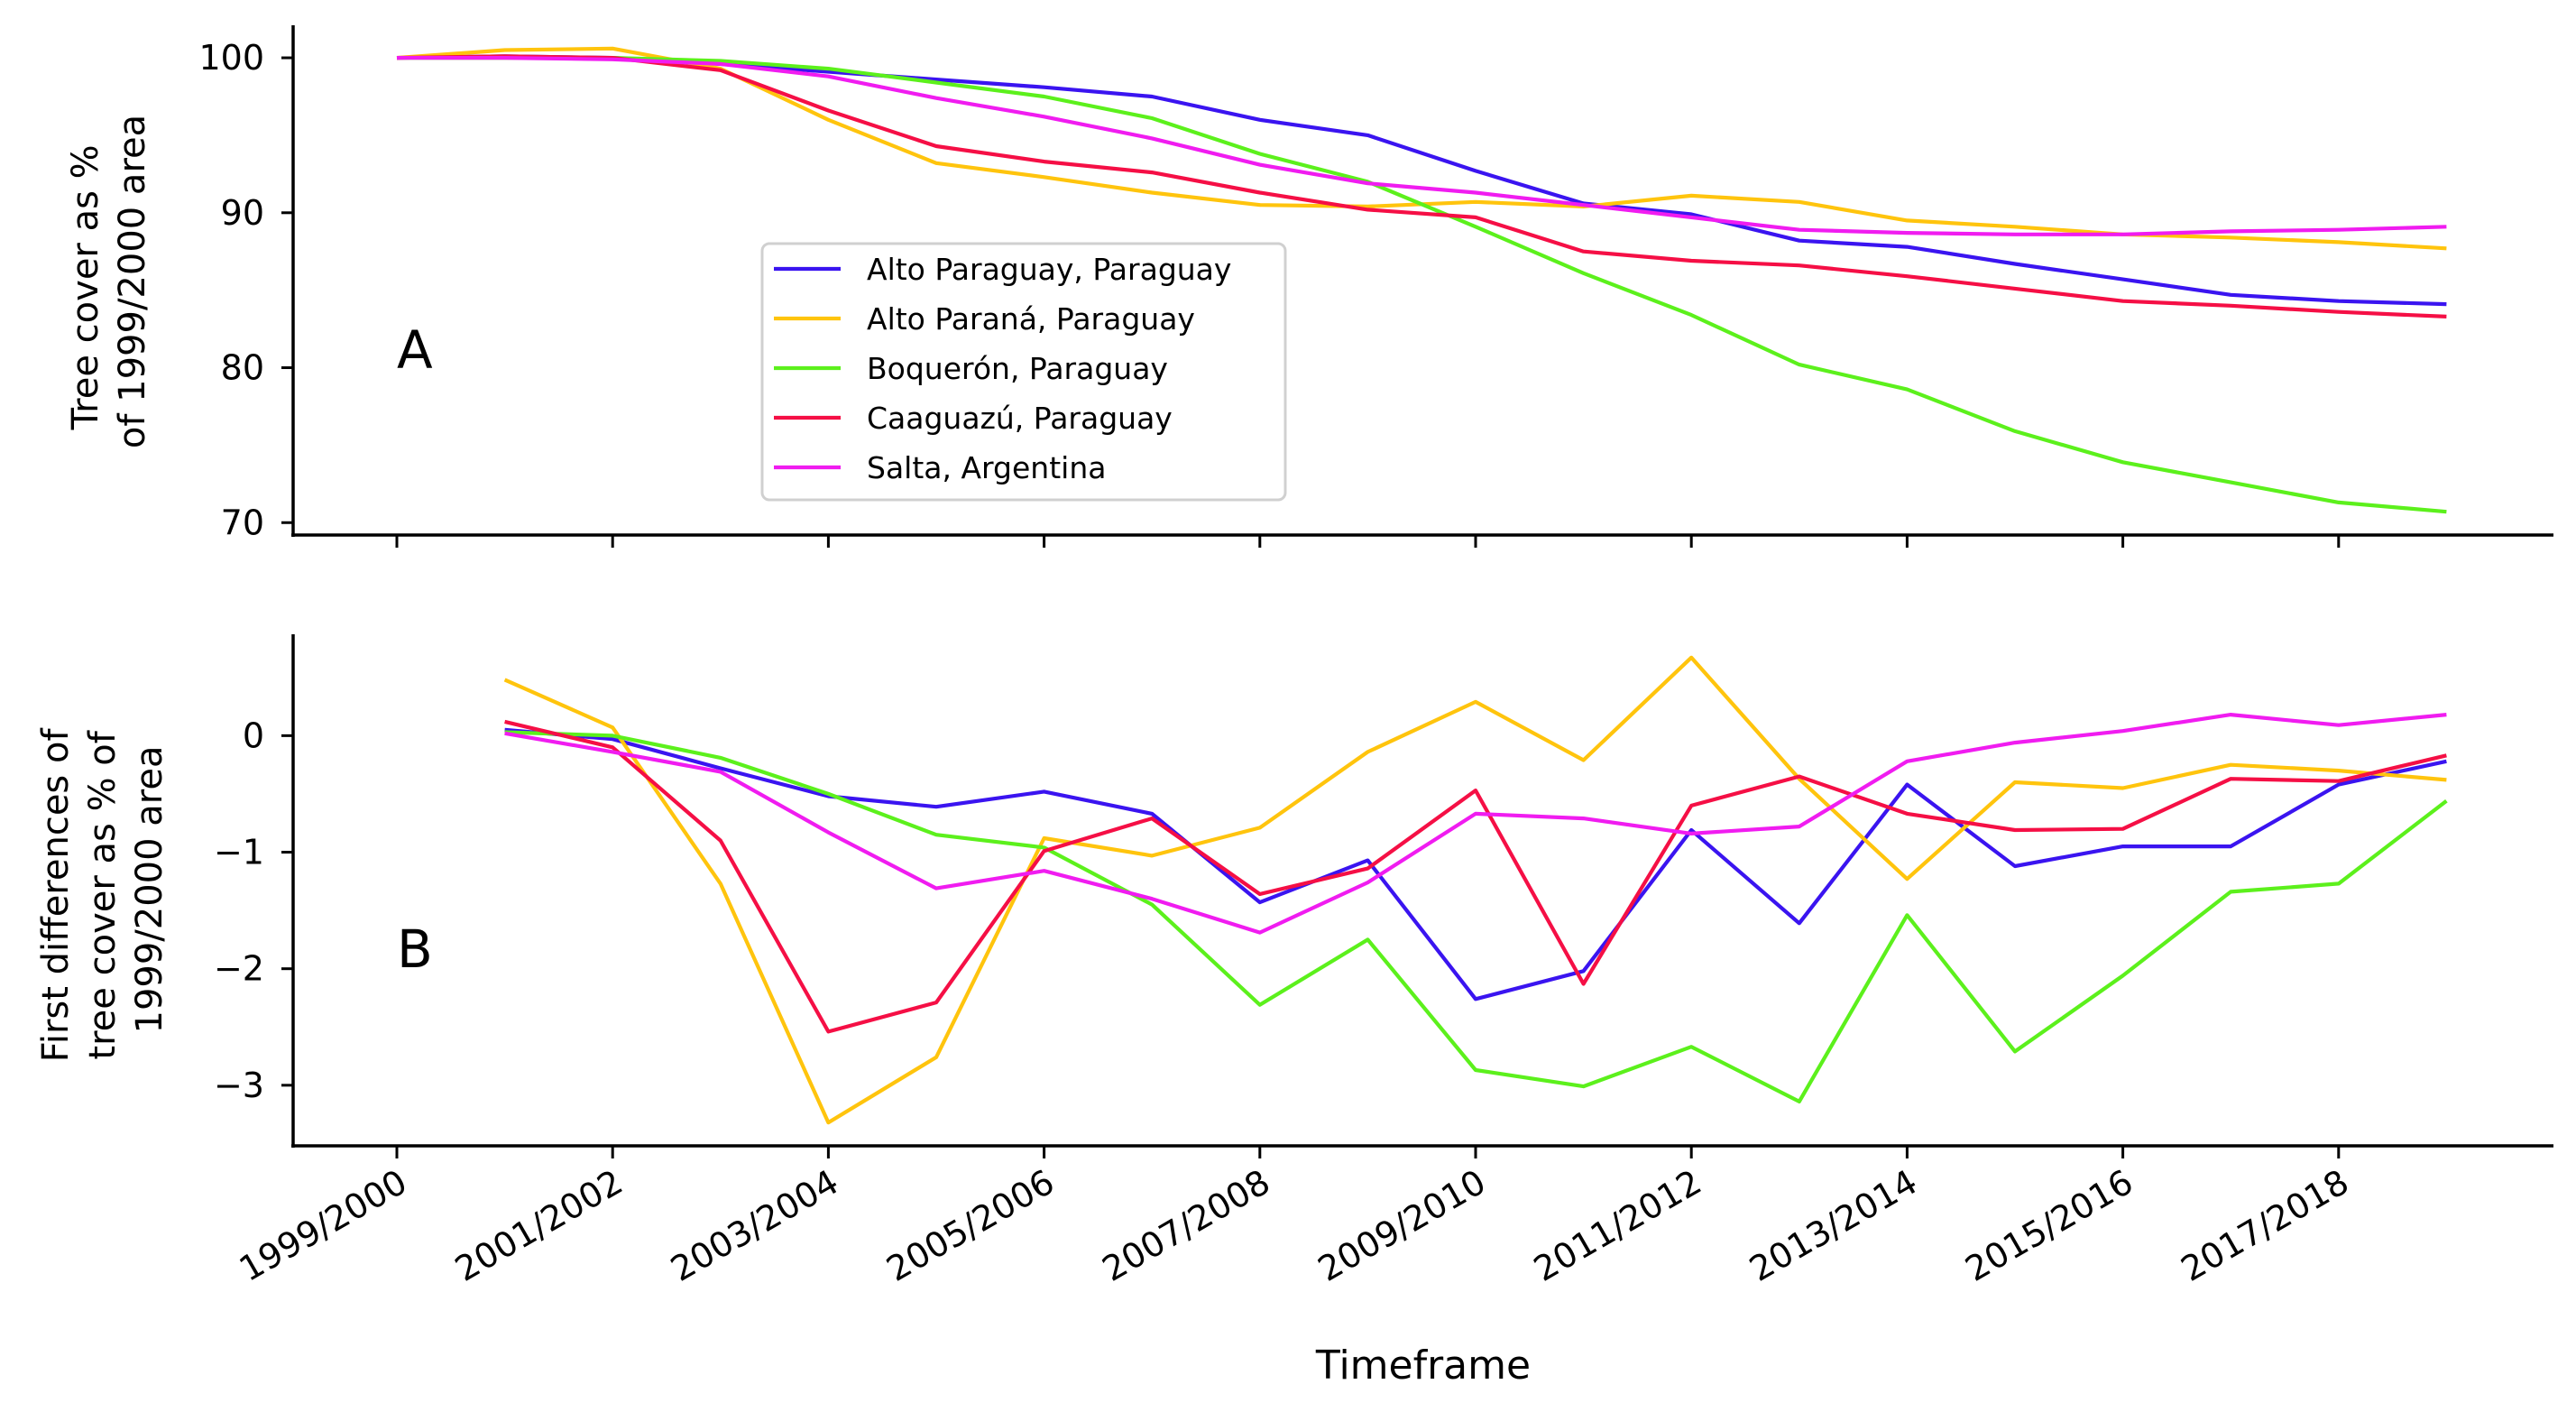 This screenshot has height=1412, width=2576. Describe the element at coordinates (243, 213) in the screenshot. I see `panel-a-y-tick-label: 90` at that location.